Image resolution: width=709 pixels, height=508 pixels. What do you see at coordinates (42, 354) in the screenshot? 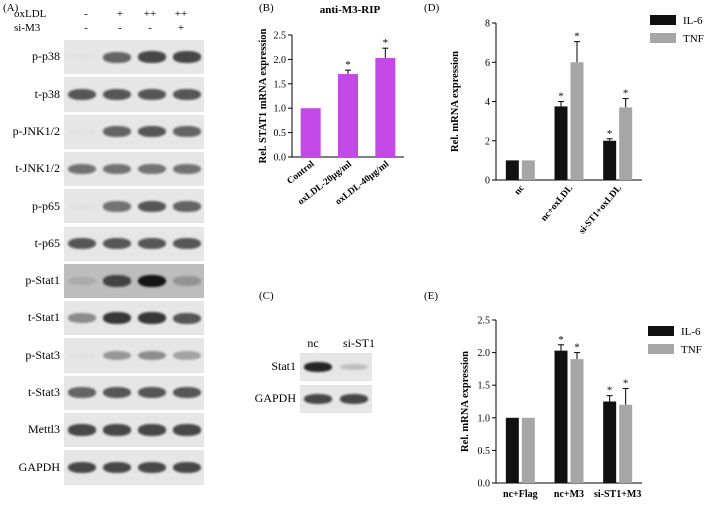
I see `blot-row-label: p-Stat3` at bounding box center [42, 354].